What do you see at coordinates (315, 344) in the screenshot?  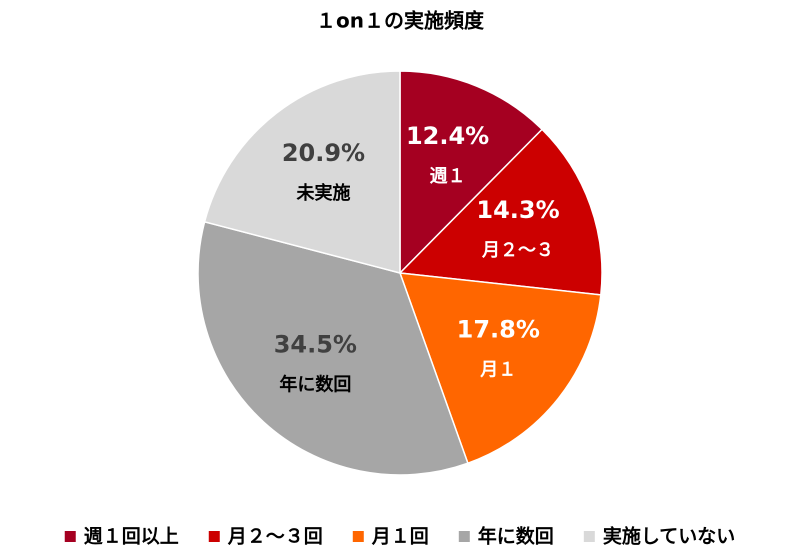 I see `value-label: 34.5%` at bounding box center [315, 344].